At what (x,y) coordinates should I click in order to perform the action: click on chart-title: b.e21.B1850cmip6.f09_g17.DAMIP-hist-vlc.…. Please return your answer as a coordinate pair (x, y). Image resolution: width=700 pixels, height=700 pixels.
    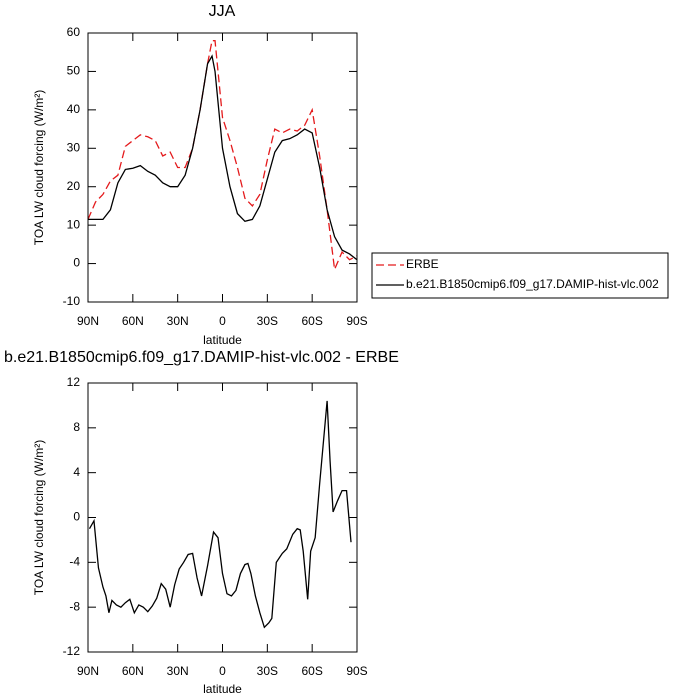
    Looking at the image, I should click on (201, 357).